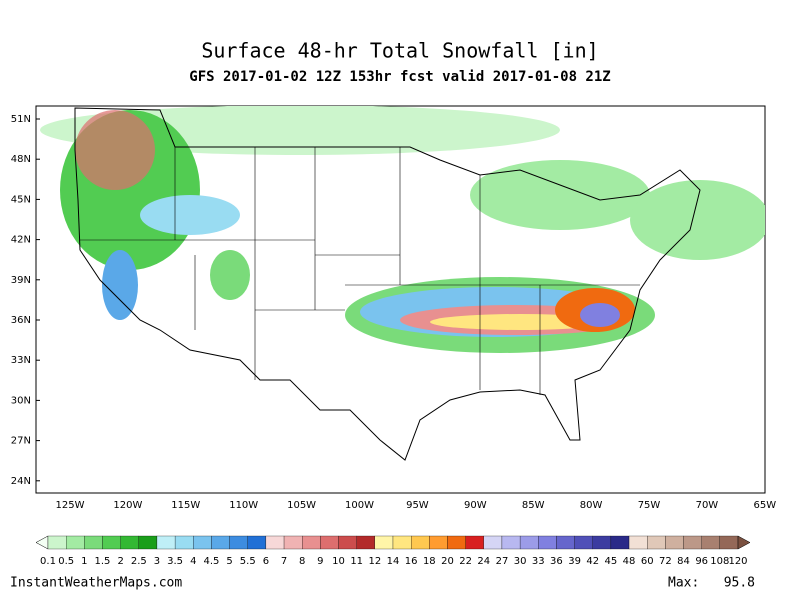 The height and width of the screenshot is (600, 800). What do you see at coordinates (21, 280) in the screenshot?
I see `lat-label: 39N` at bounding box center [21, 280].